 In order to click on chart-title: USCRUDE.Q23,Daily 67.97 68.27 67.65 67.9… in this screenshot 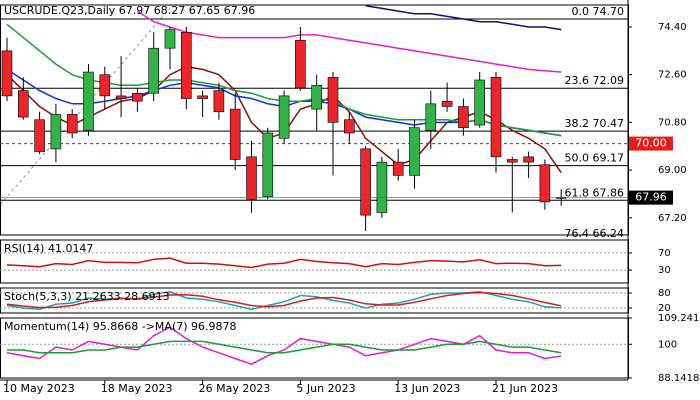, I will do `click(129, 10)`.